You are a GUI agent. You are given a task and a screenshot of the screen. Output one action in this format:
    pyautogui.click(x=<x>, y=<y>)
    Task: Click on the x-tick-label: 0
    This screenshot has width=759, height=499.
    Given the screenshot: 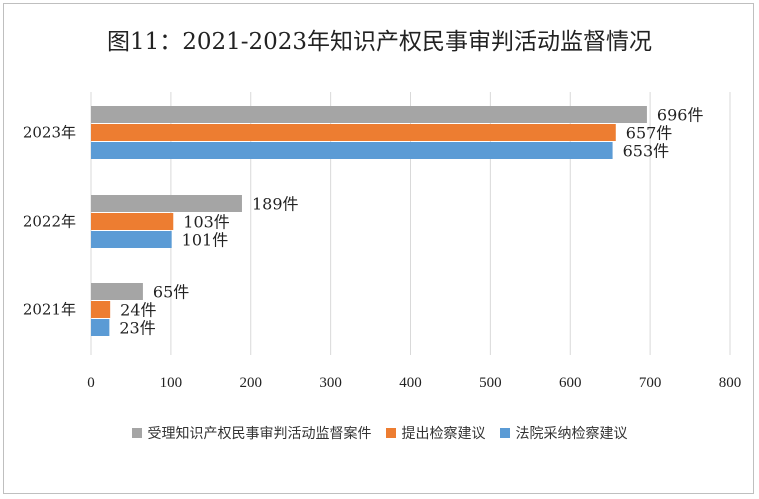 What is the action you would take?
    pyautogui.click(x=91, y=383)
    